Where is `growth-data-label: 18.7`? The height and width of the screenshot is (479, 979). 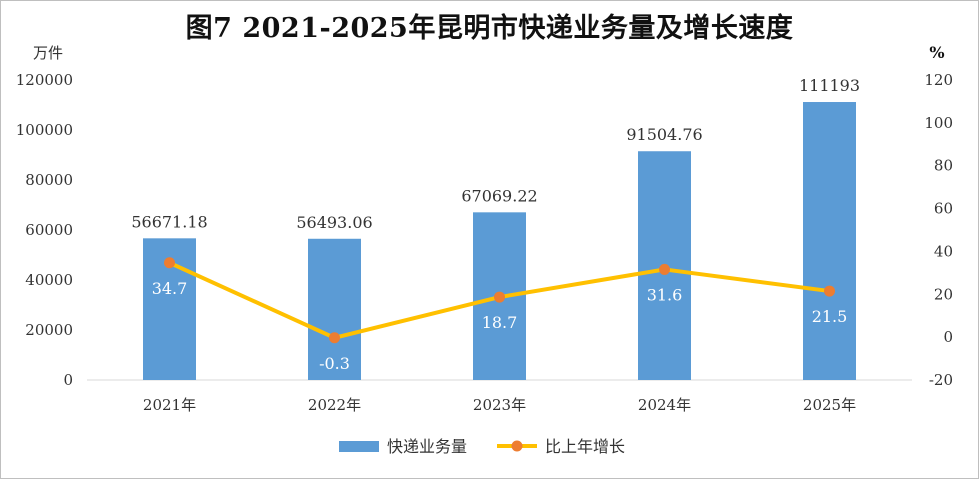
growth-data-label: 18.7 is located at coordinates (500, 322).